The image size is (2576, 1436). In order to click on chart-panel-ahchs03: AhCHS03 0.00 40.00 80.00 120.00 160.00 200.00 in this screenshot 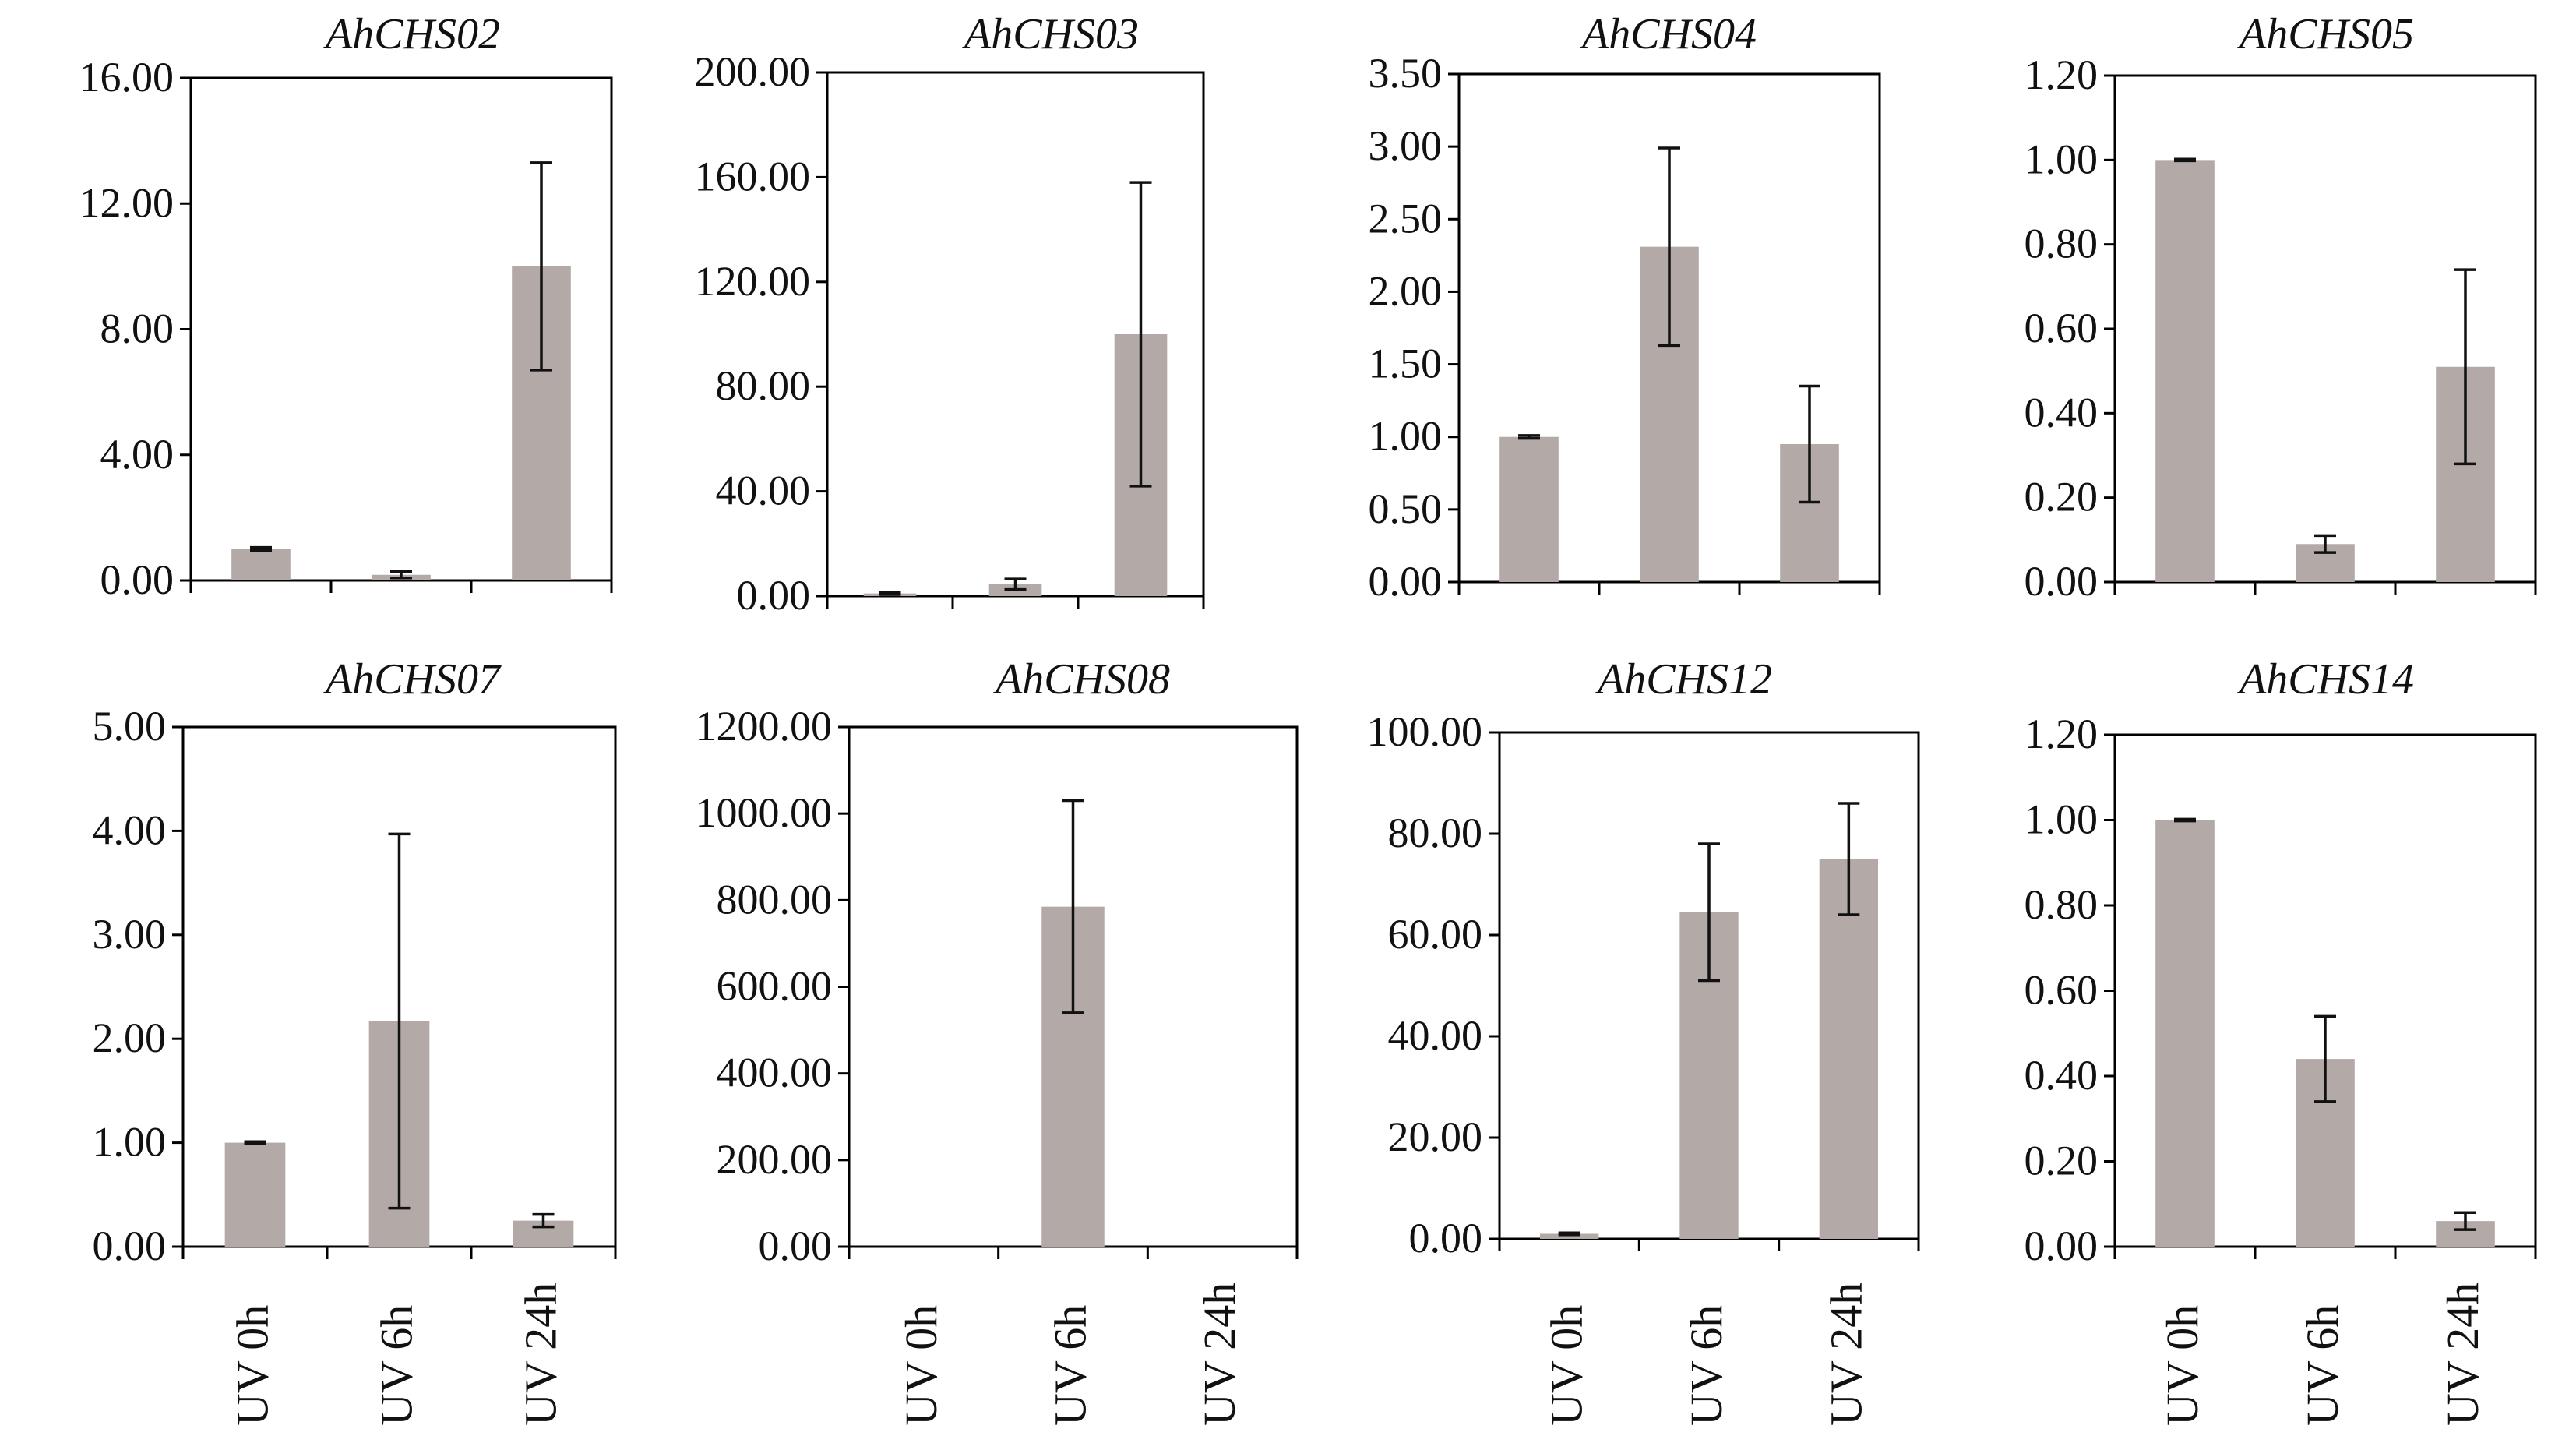, I will do `click(950, 314)`.